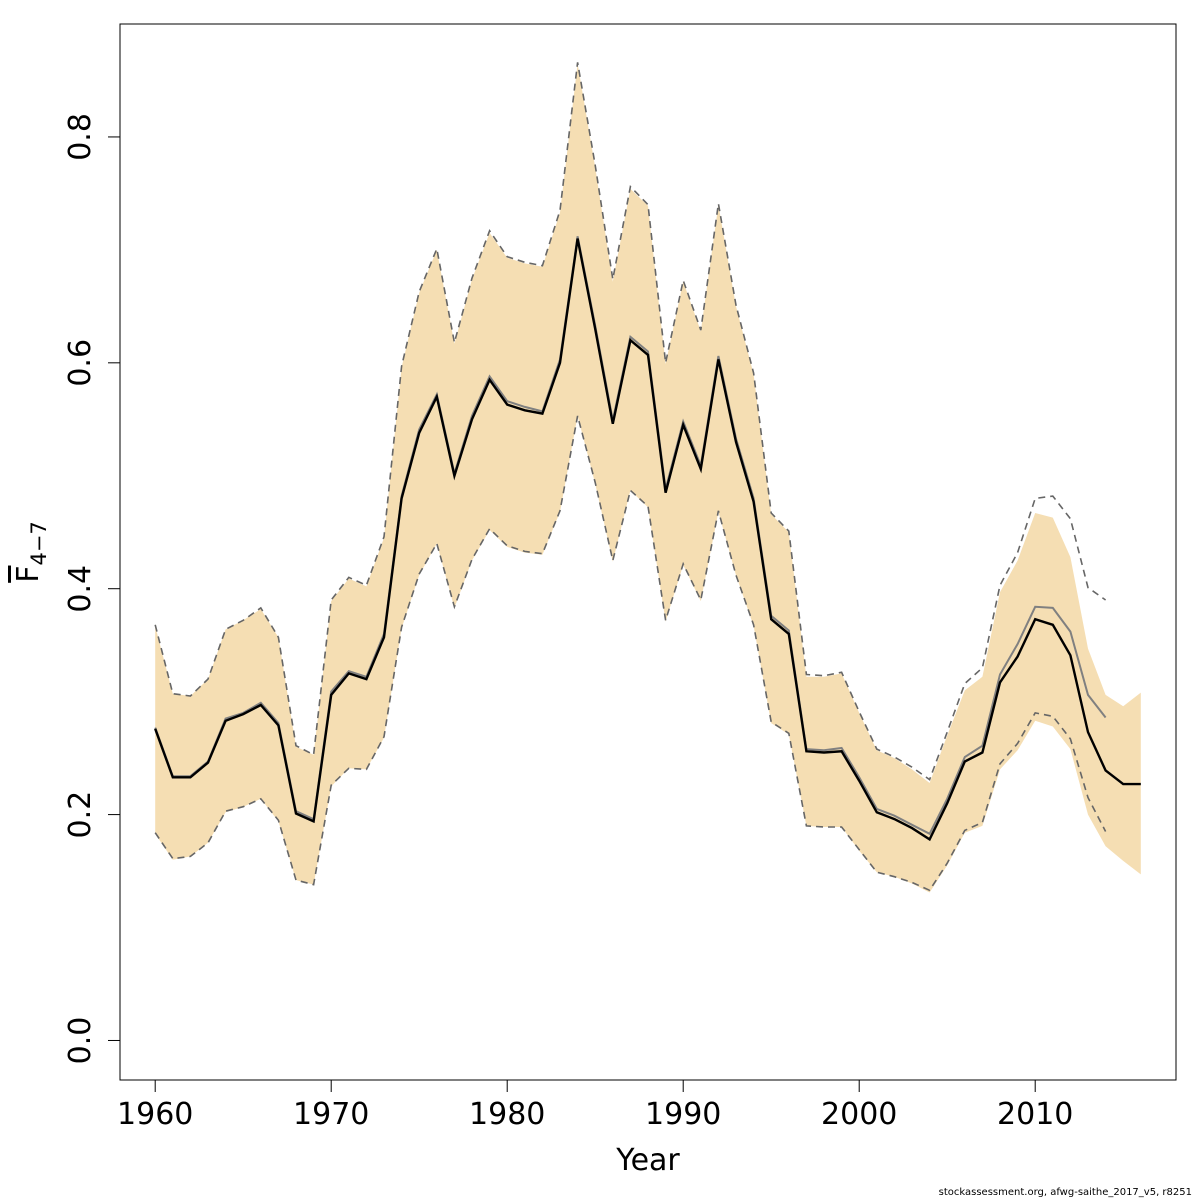  I want to click on x-tick-label: 1970, so click(331, 1114).